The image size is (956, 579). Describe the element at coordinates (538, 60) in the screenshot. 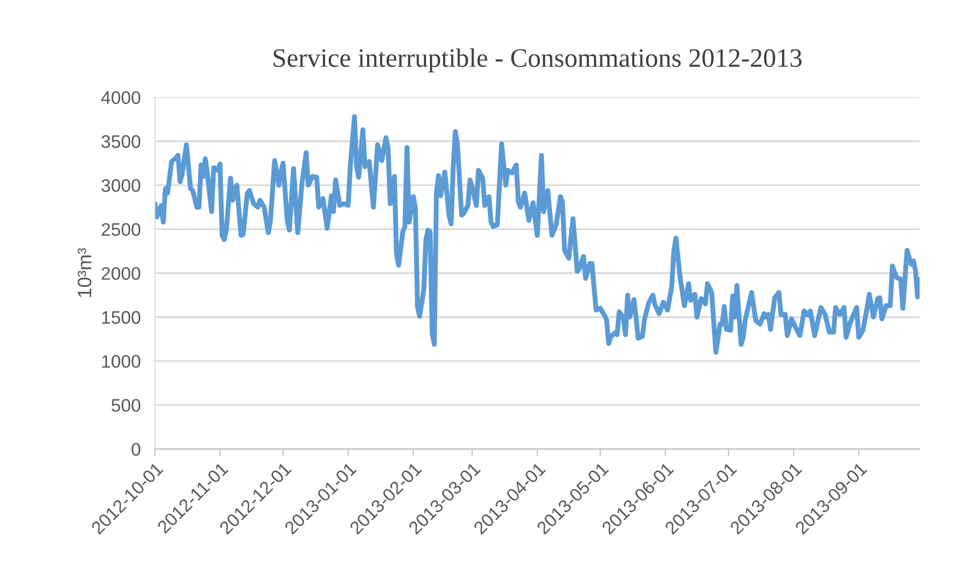

I see `chart-title: Service interruptible - Consommations 2012-2013` at that location.